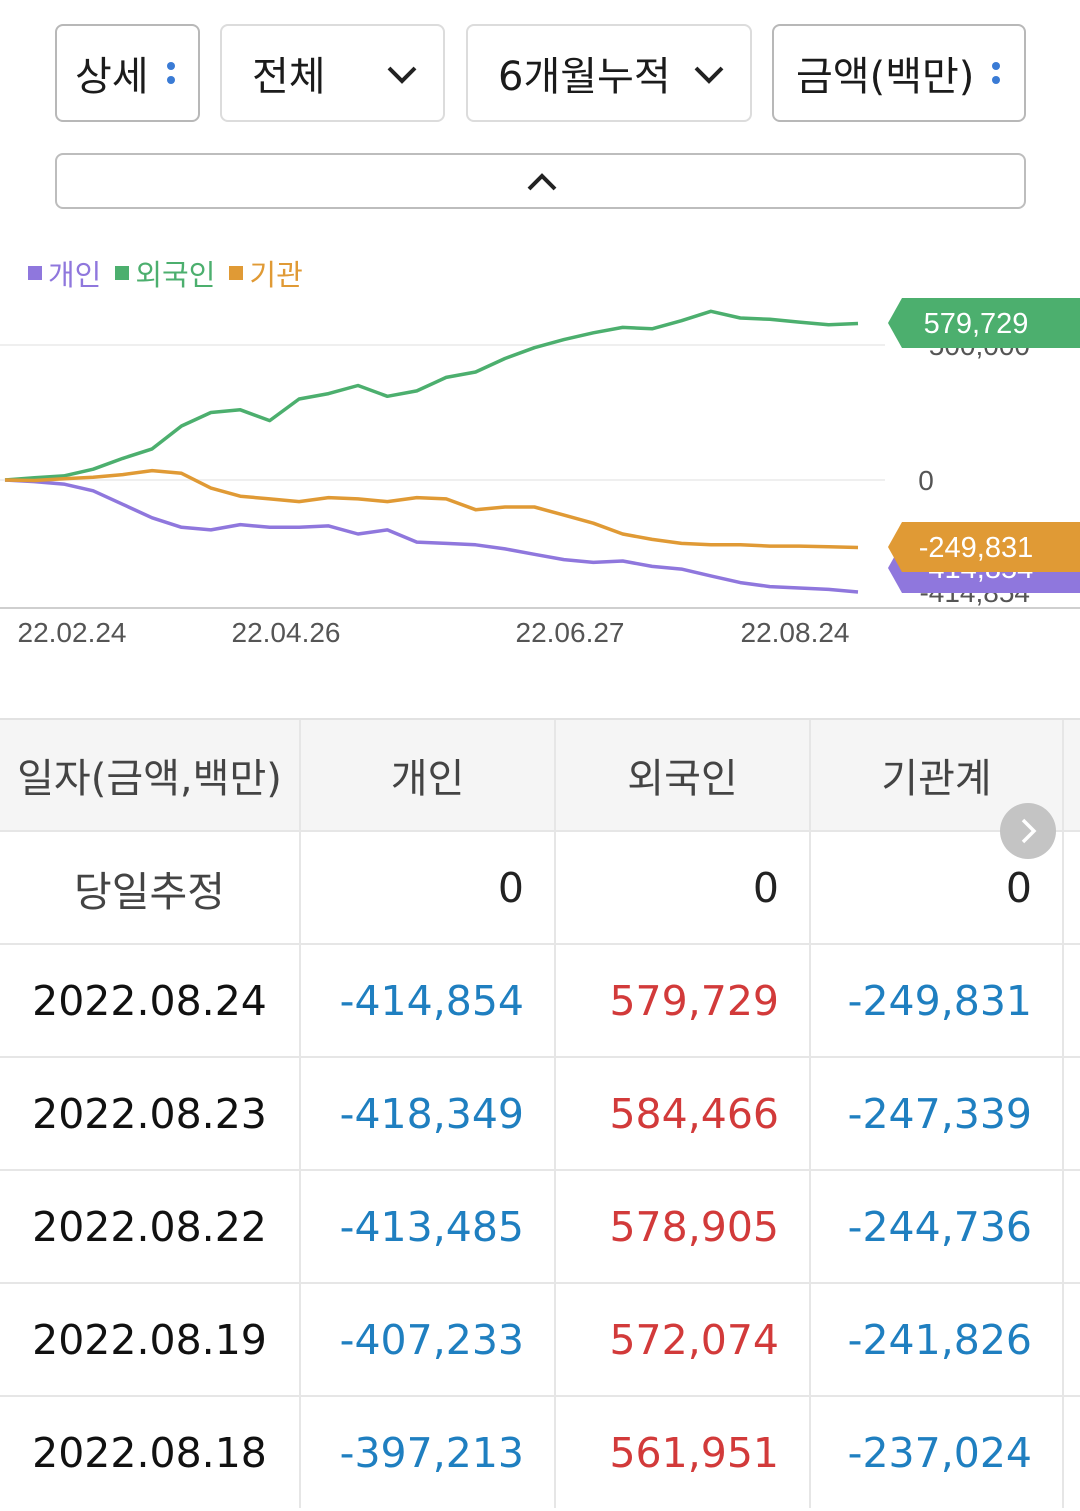 The height and width of the screenshot is (1511, 1080). What do you see at coordinates (149, 779) in the screenshot?
I see `header-date: 일자(금액,백만)` at bounding box center [149, 779].